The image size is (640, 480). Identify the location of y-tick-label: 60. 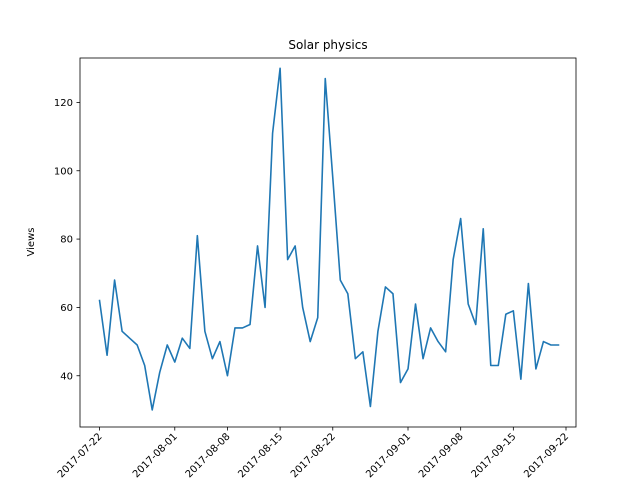
(66, 308).